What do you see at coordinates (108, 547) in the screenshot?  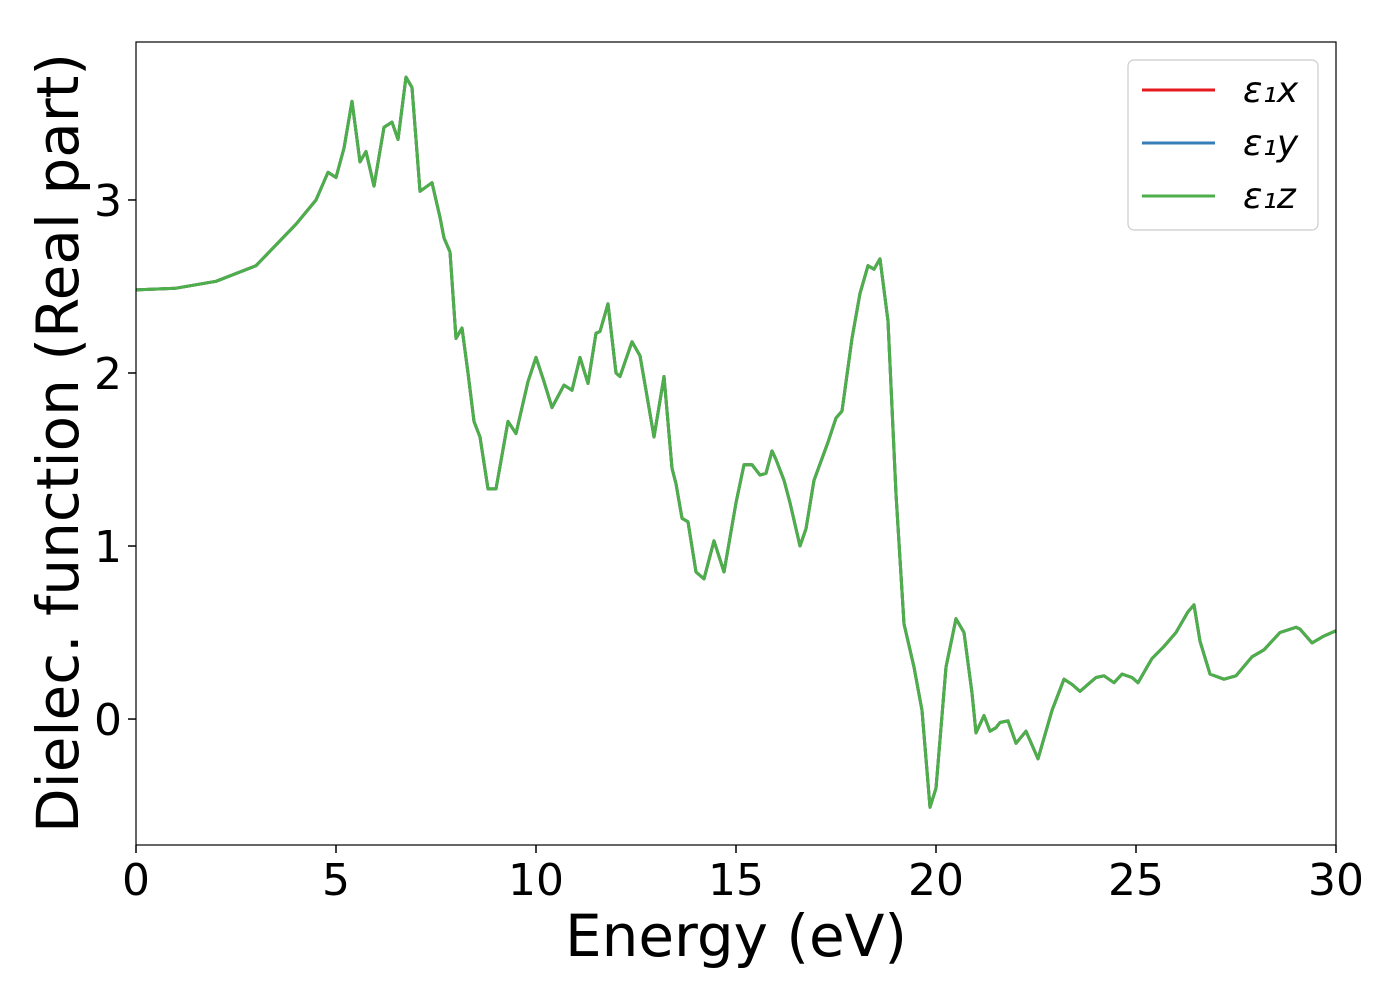 I see `y-tick-label: 1` at bounding box center [108, 547].